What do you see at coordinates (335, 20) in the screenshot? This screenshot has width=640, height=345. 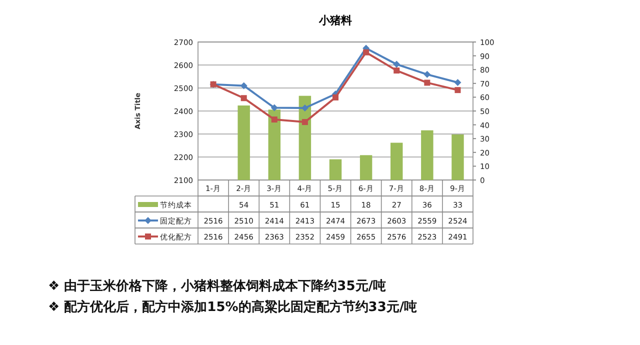 I see `chart-title: 小猪料` at bounding box center [335, 20].